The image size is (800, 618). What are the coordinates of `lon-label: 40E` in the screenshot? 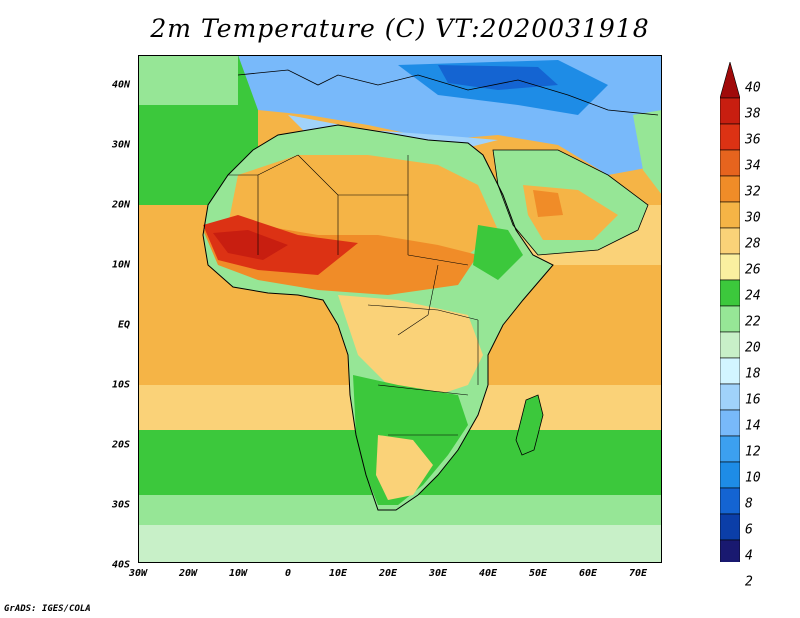 It's located at (488, 573).